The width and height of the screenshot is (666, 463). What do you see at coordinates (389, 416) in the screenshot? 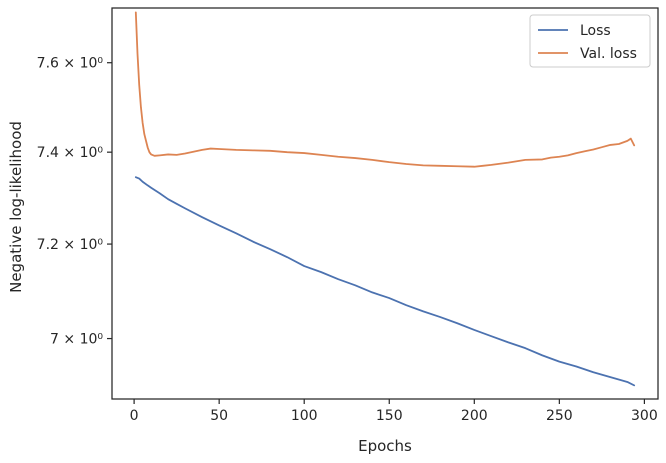
I see `x-tick-label: 150` at bounding box center [389, 416].